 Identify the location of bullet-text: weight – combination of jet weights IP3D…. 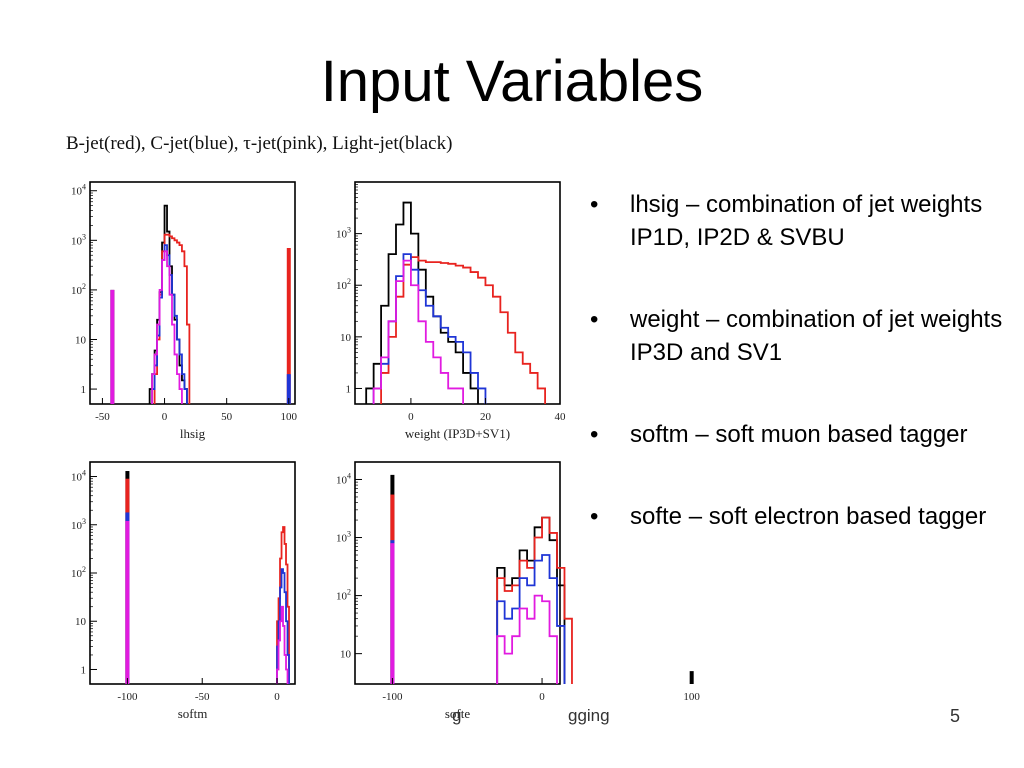
(816, 336).